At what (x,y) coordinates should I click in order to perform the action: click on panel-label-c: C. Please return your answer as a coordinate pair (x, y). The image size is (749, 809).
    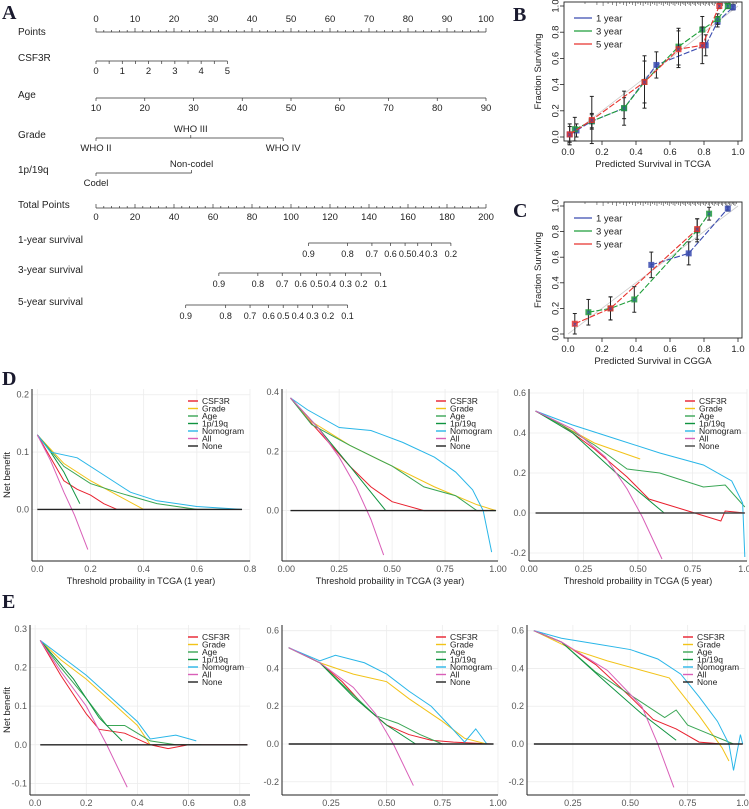
    Looking at the image, I should click on (520, 211).